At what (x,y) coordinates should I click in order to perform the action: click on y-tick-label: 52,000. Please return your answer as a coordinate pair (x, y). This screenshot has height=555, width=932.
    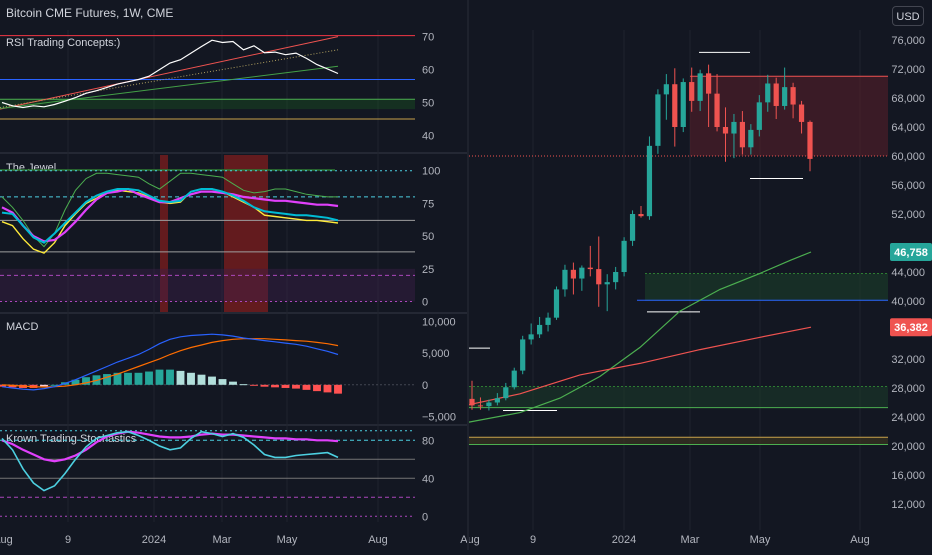
    Looking at the image, I should click on (908, 215).